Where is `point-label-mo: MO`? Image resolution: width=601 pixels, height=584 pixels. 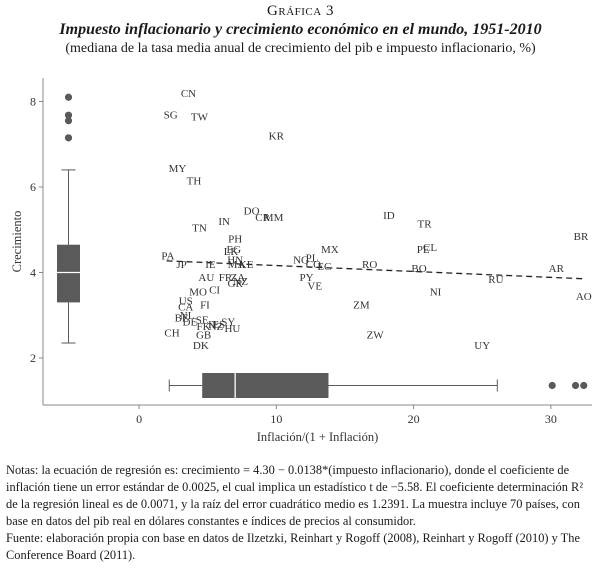 point-label-mo: MO is located at coordinates (198, 293).